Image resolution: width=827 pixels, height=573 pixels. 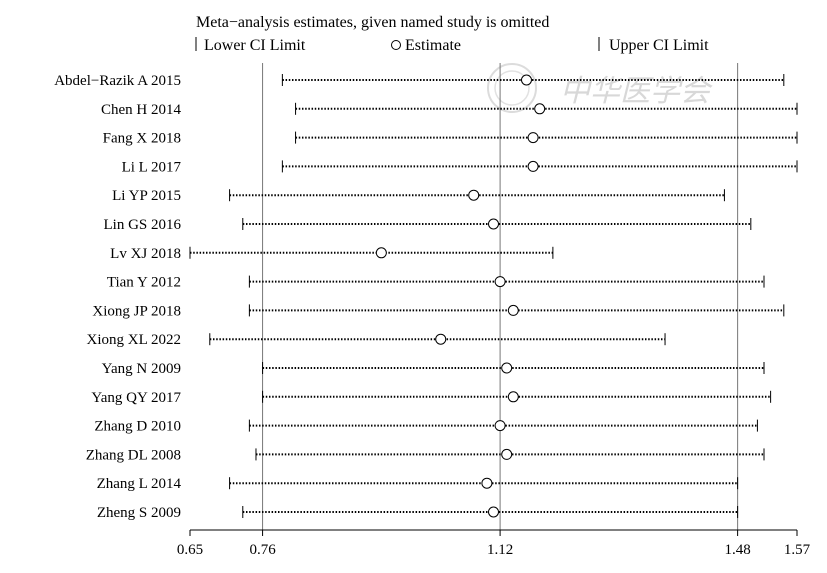 I want to click on study-row: Zhang L 2014, so click(x=418, y=484).